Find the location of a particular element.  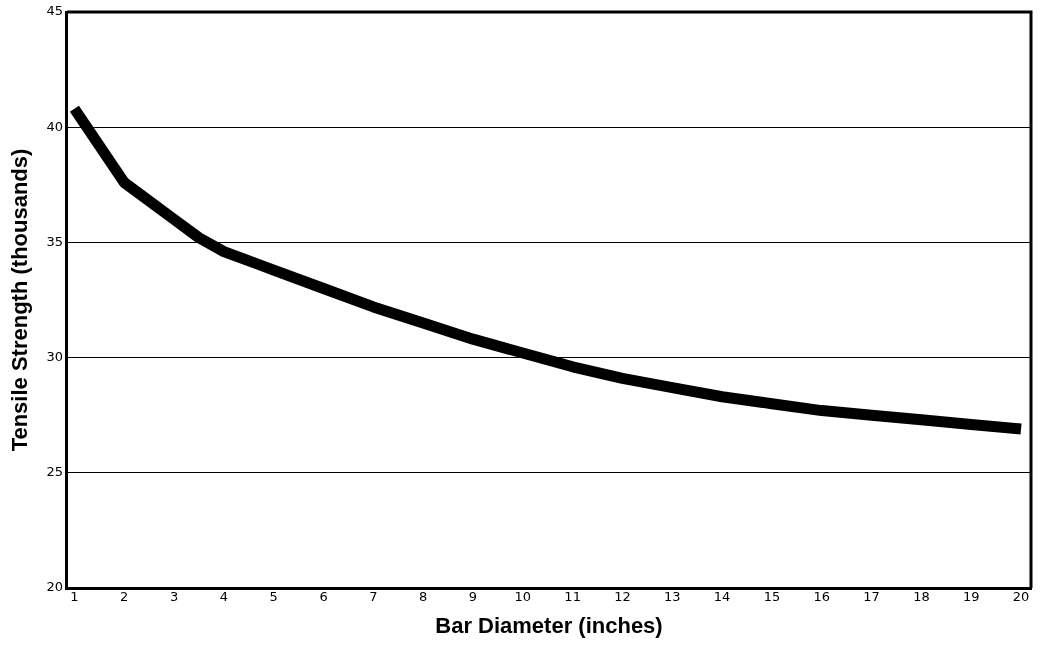

x-tick-label: 18 is located at coordinates (921, 597).